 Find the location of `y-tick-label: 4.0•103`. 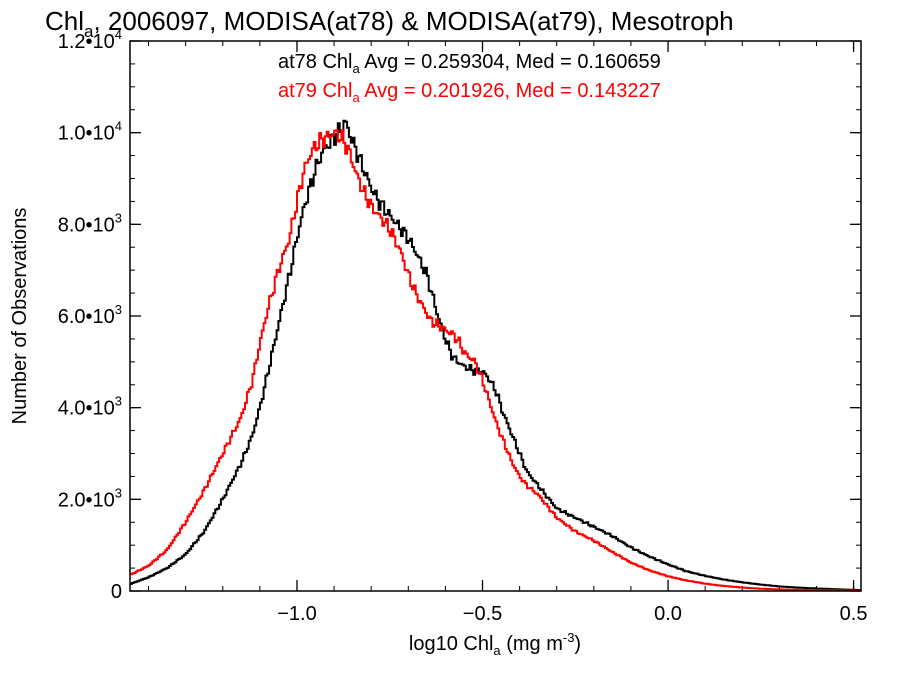

y-tick-label: 4.0•103 is located at coordinates (90, 407).